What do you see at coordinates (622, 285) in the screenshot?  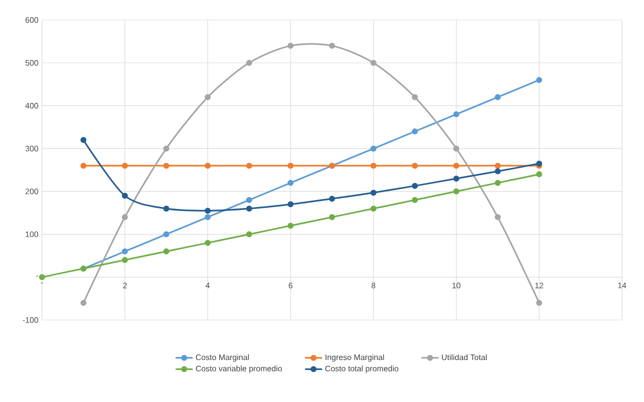 I see `x-tick-label: 14` at bounding box center [622, 285].